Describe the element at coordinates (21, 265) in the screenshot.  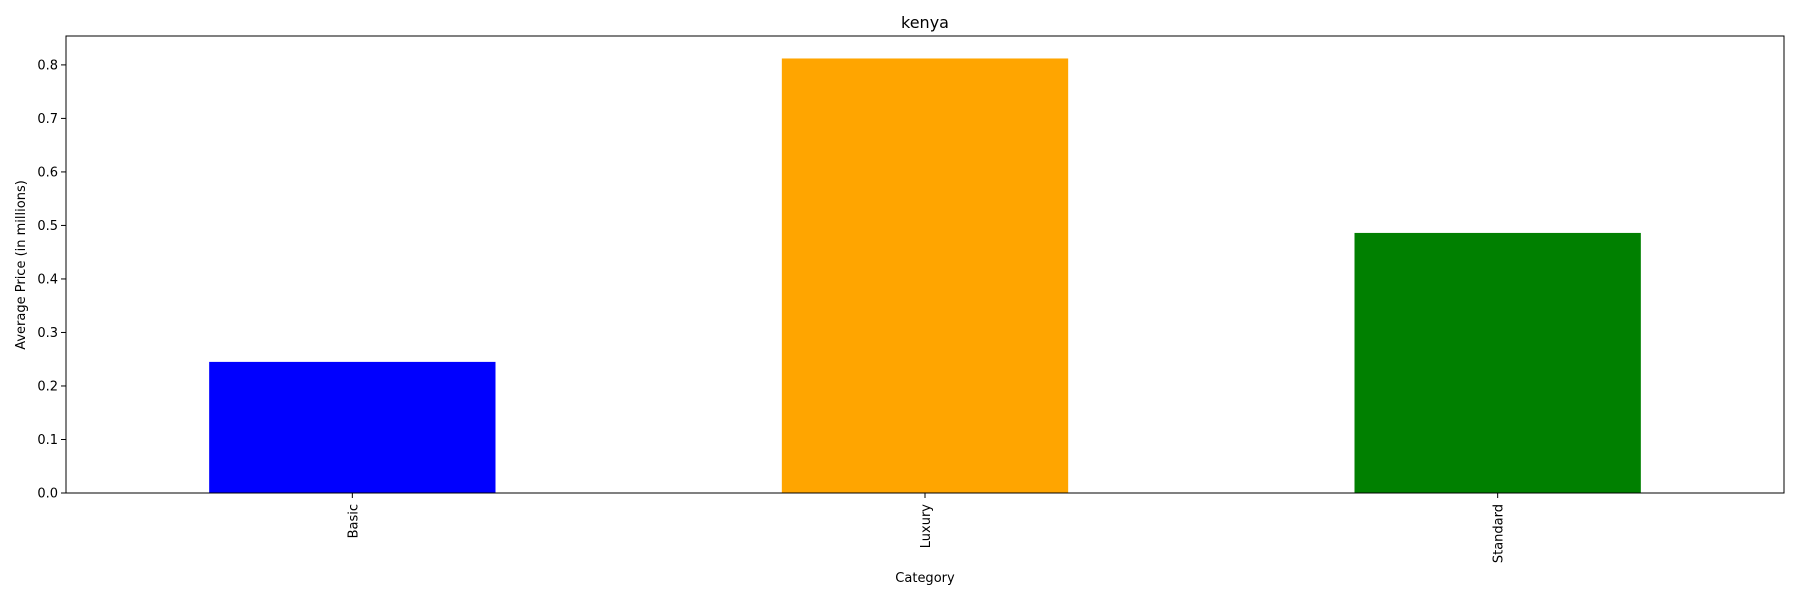
I see `y-axis-label: Average Price (in millions)` at that location.